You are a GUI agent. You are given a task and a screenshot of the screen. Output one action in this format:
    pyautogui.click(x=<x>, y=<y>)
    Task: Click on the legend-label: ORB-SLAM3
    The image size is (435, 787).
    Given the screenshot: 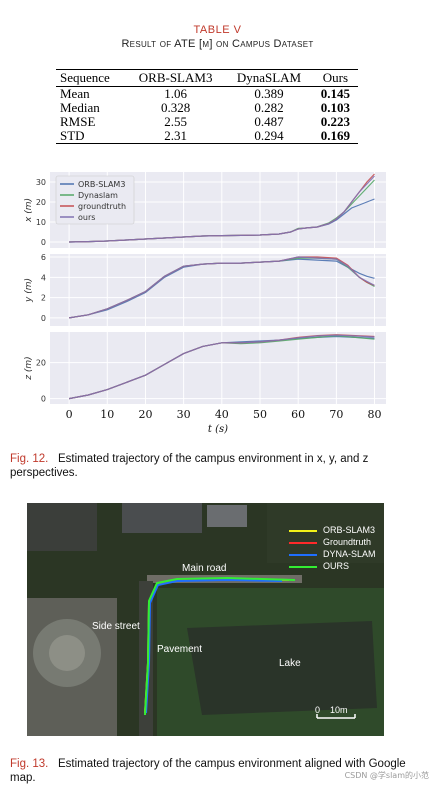 What is the action you would take?
    pyautogui.click(x=101, y=184)
    